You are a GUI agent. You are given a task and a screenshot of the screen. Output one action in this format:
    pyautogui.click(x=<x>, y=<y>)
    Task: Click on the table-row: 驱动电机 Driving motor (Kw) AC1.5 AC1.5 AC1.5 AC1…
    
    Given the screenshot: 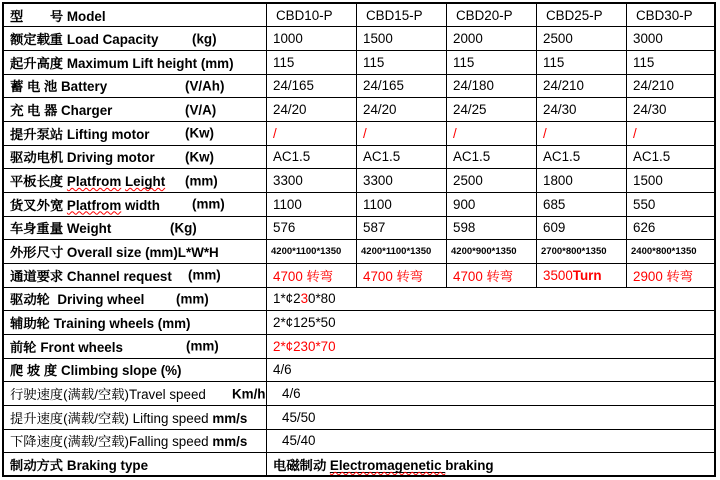 What is the action you would take?
    pyautogui.click(x=359, y=157)
    